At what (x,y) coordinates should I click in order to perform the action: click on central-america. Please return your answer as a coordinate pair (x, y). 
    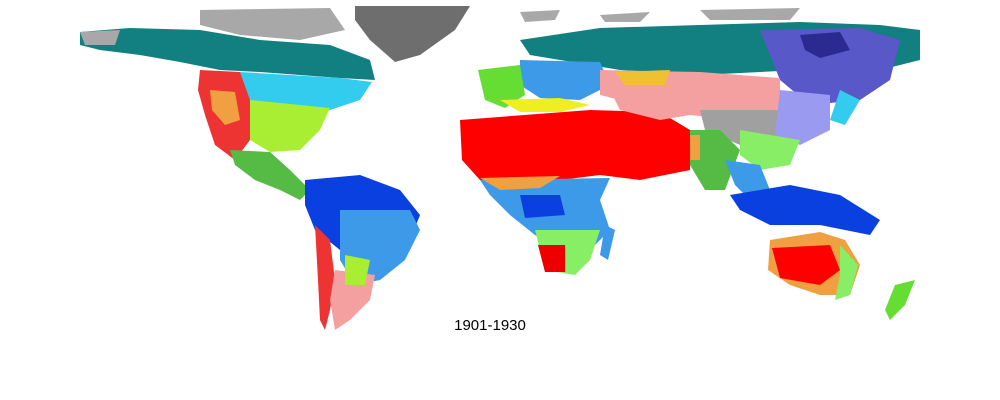
    Looking at the image, I should click on (270, 175).